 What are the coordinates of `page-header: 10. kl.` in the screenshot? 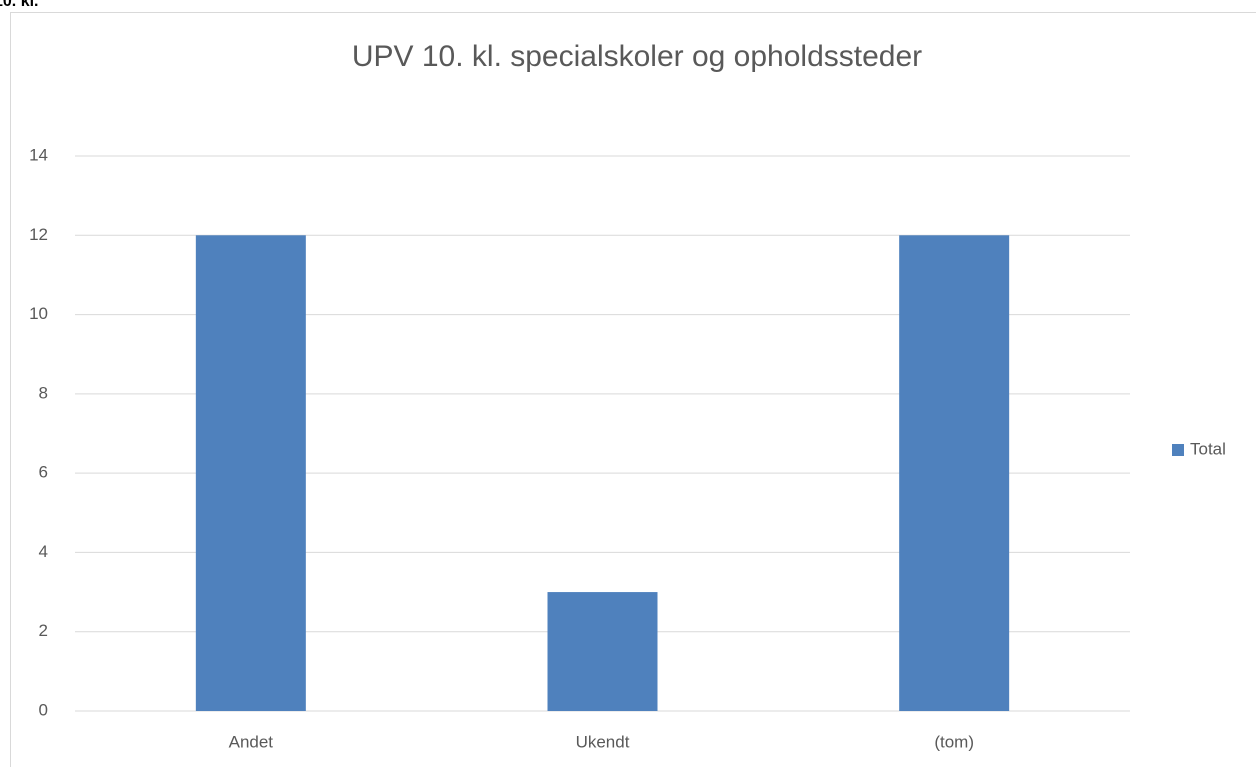 It's located at (19, 5).